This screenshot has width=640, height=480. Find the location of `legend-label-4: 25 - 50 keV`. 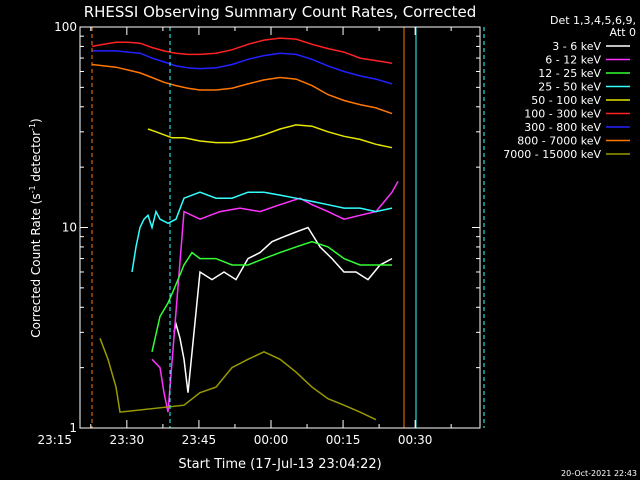

legend-label-4: 25 - 50 keV is located at coordinates (569, 87).